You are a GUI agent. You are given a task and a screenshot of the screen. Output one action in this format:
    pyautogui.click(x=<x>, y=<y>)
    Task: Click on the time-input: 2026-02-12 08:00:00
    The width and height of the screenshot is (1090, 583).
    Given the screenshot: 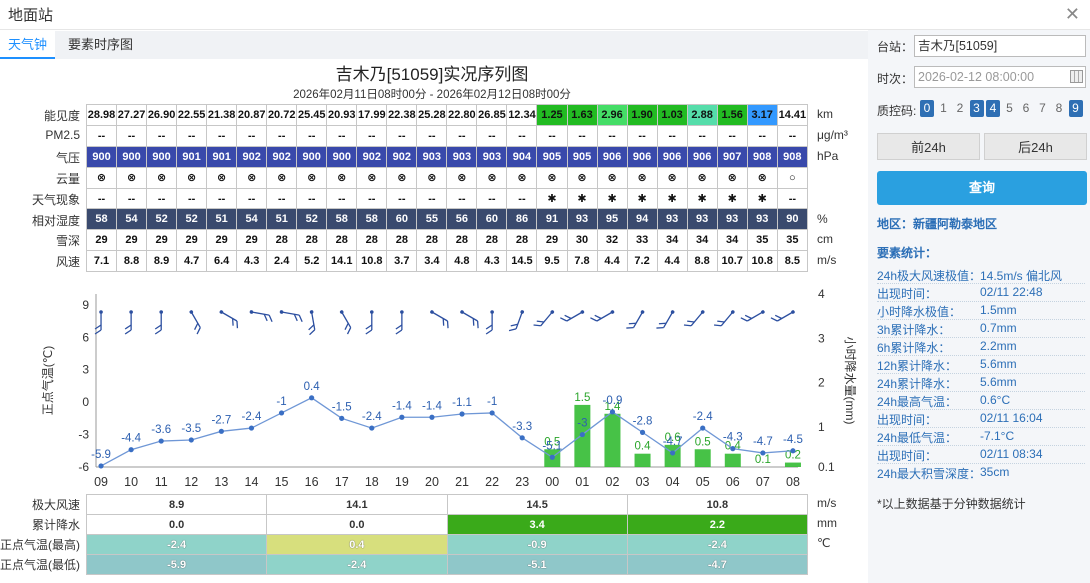 What is the action you would take?
    pyautogui.click(x=1000, y=77)
    